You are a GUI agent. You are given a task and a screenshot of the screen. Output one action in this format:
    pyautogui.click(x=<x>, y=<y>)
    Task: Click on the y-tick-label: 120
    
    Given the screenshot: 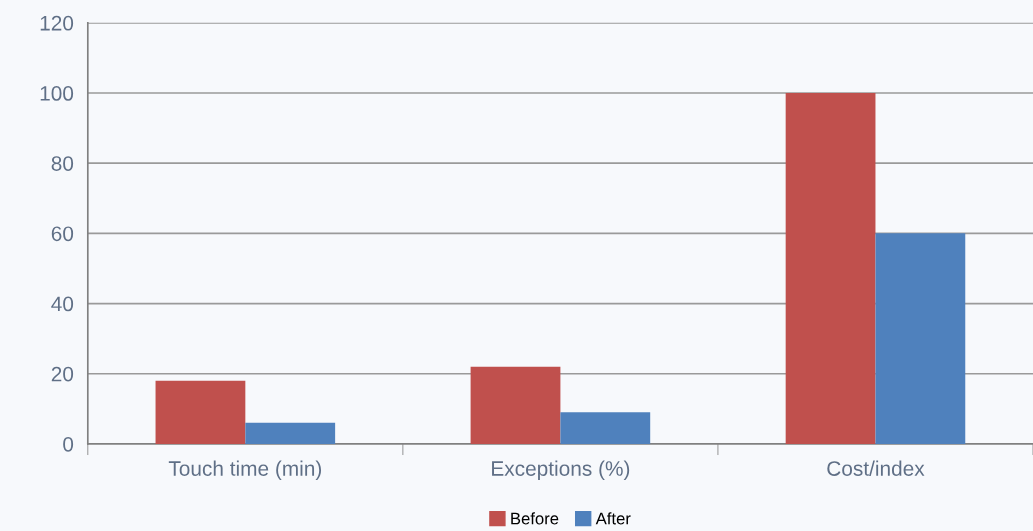 What is the action you would take?
    pyautogui.click(x=57, y=23)
    